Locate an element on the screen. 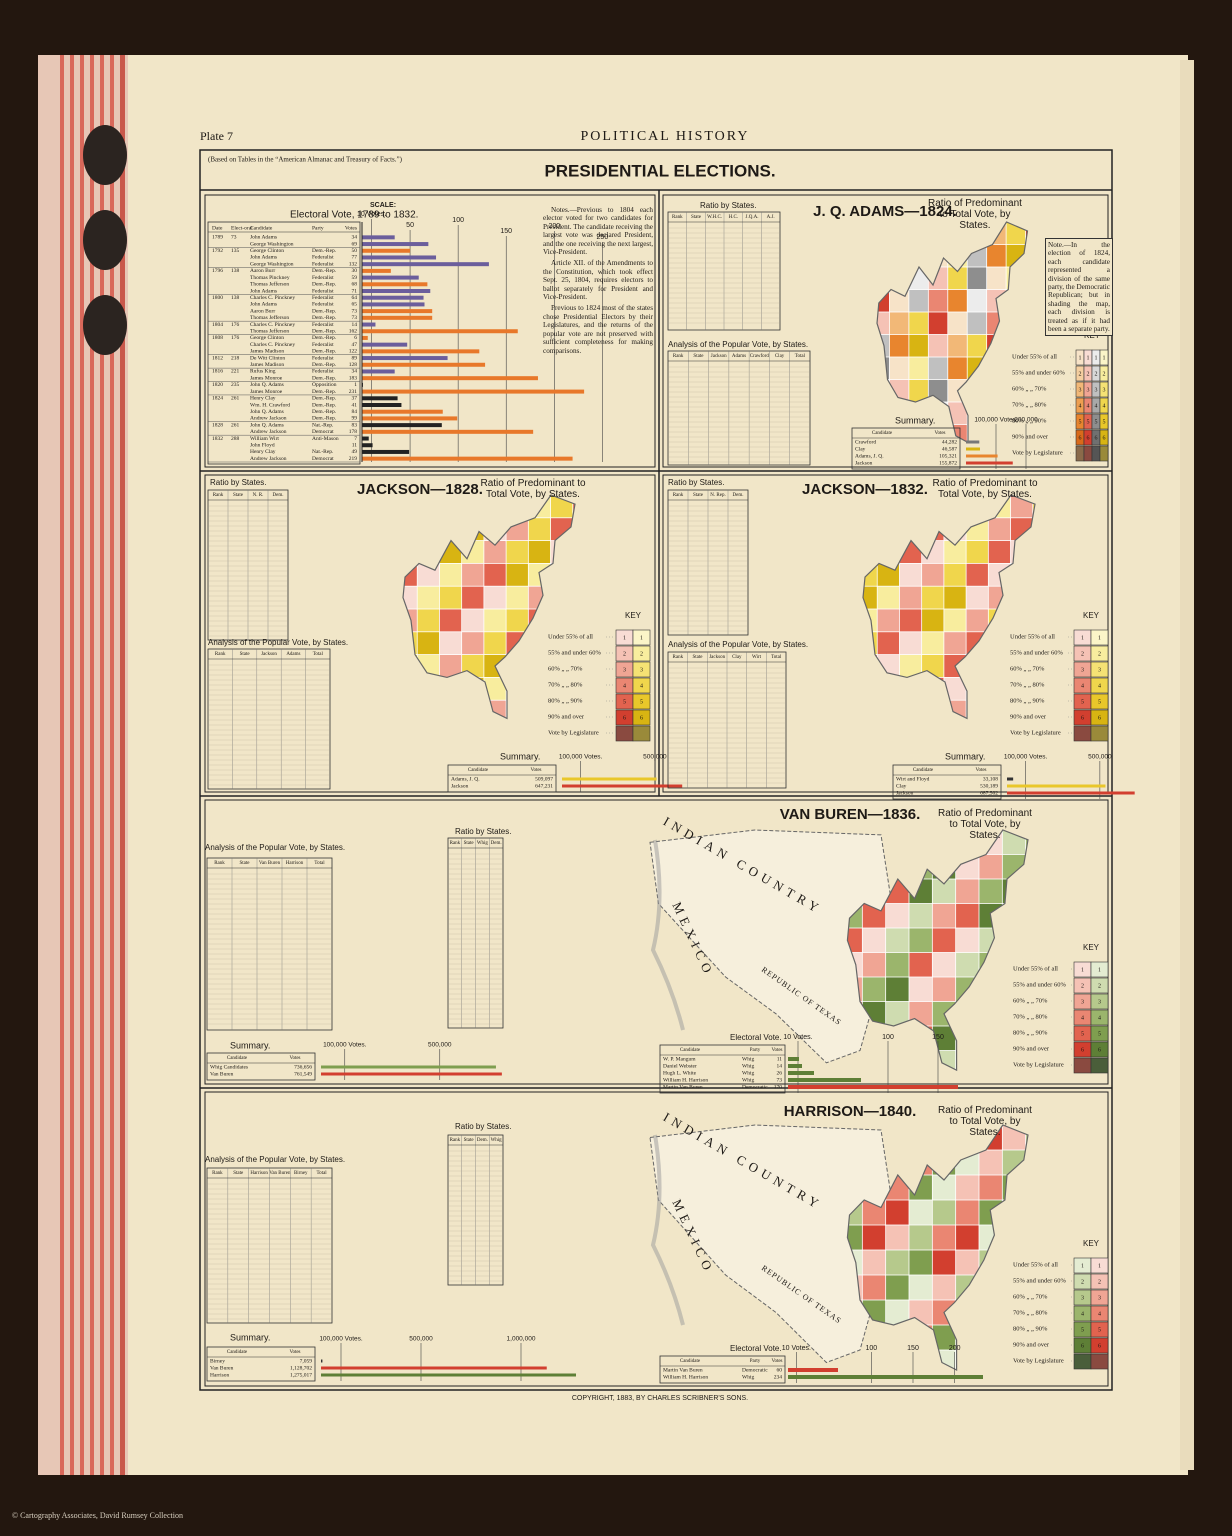 This screenshot has width=1232, height=1536. vote-count: 219 is located at coordinates (353, 459).